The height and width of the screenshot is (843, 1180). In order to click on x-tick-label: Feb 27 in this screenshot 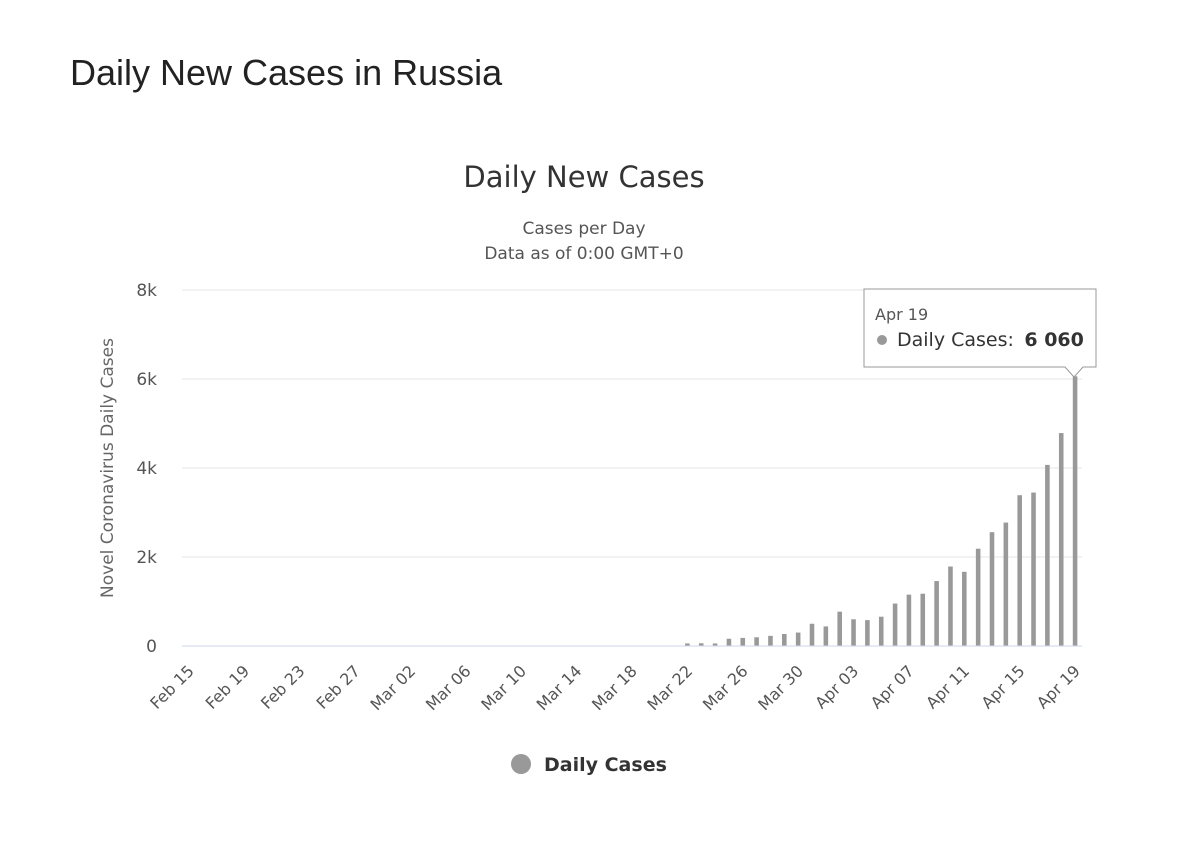, I will do `click(337, 686)`.